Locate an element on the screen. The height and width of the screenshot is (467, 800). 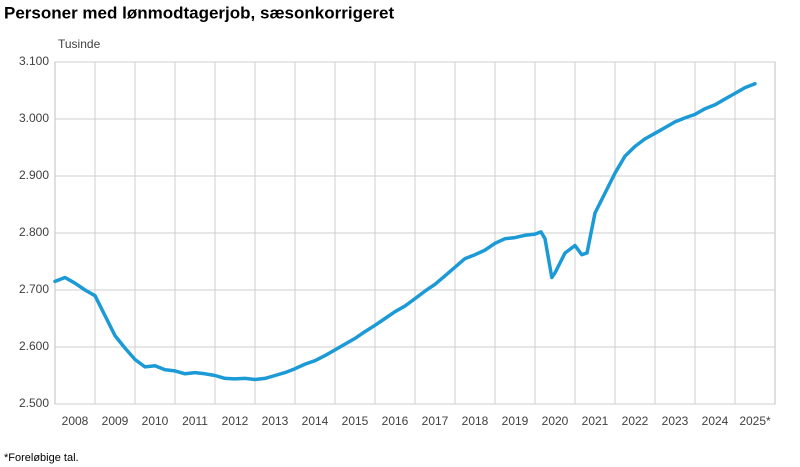
x-tick-label: 2024 is located at coordinates (715, 421).